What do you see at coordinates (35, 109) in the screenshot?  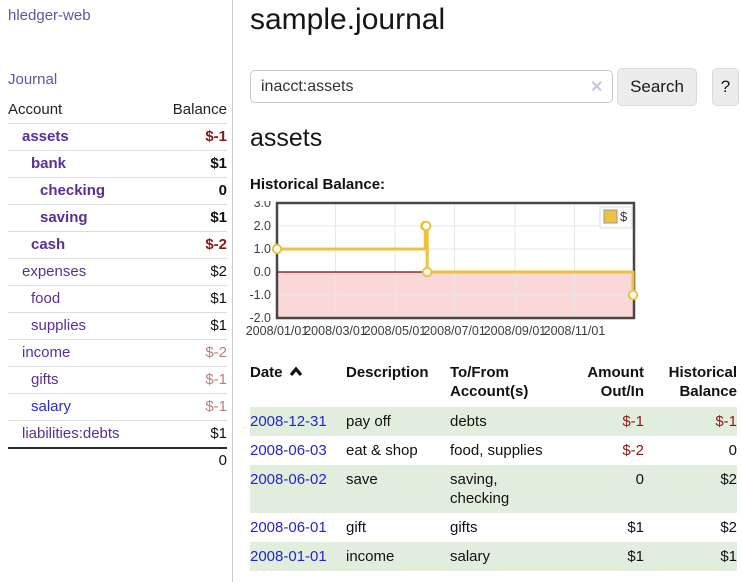 I see `account-column-header: Account` at bounding box center [35, 109].